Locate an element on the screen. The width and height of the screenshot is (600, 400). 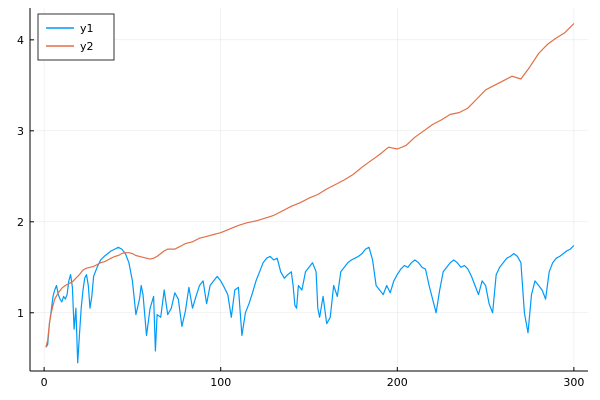
y-tick-label: 1 is located at coordinates (20, 313).